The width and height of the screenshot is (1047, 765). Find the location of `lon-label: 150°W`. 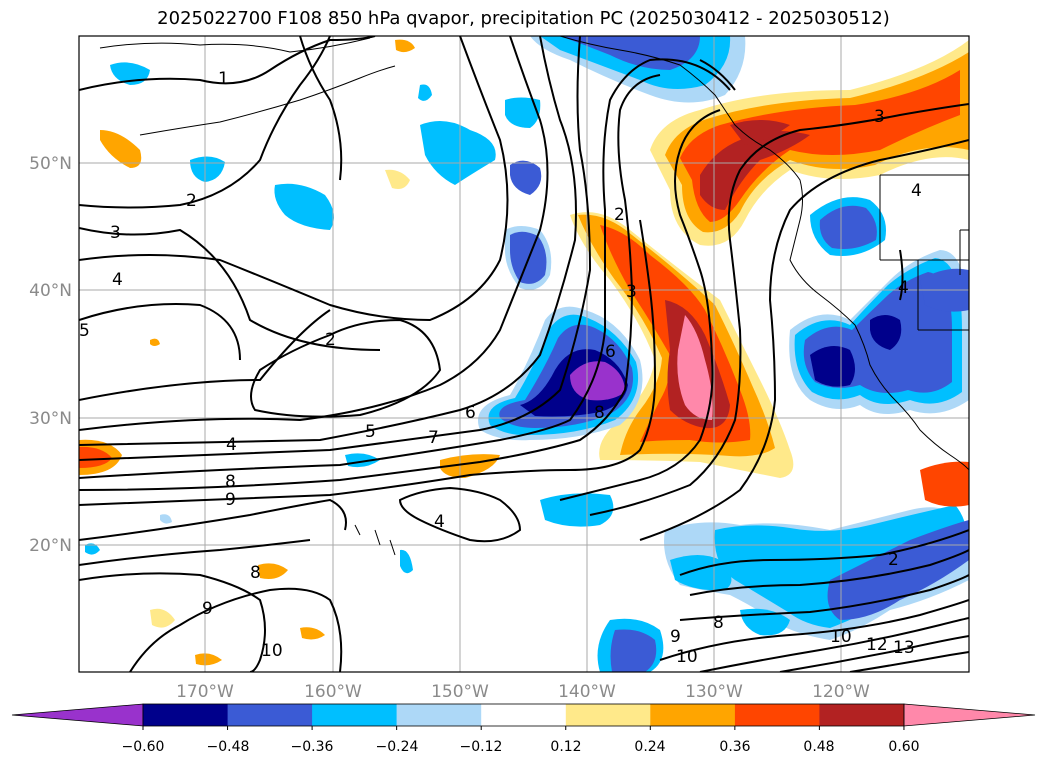

lon-label: 150°W is located at coordinates (460, 692).